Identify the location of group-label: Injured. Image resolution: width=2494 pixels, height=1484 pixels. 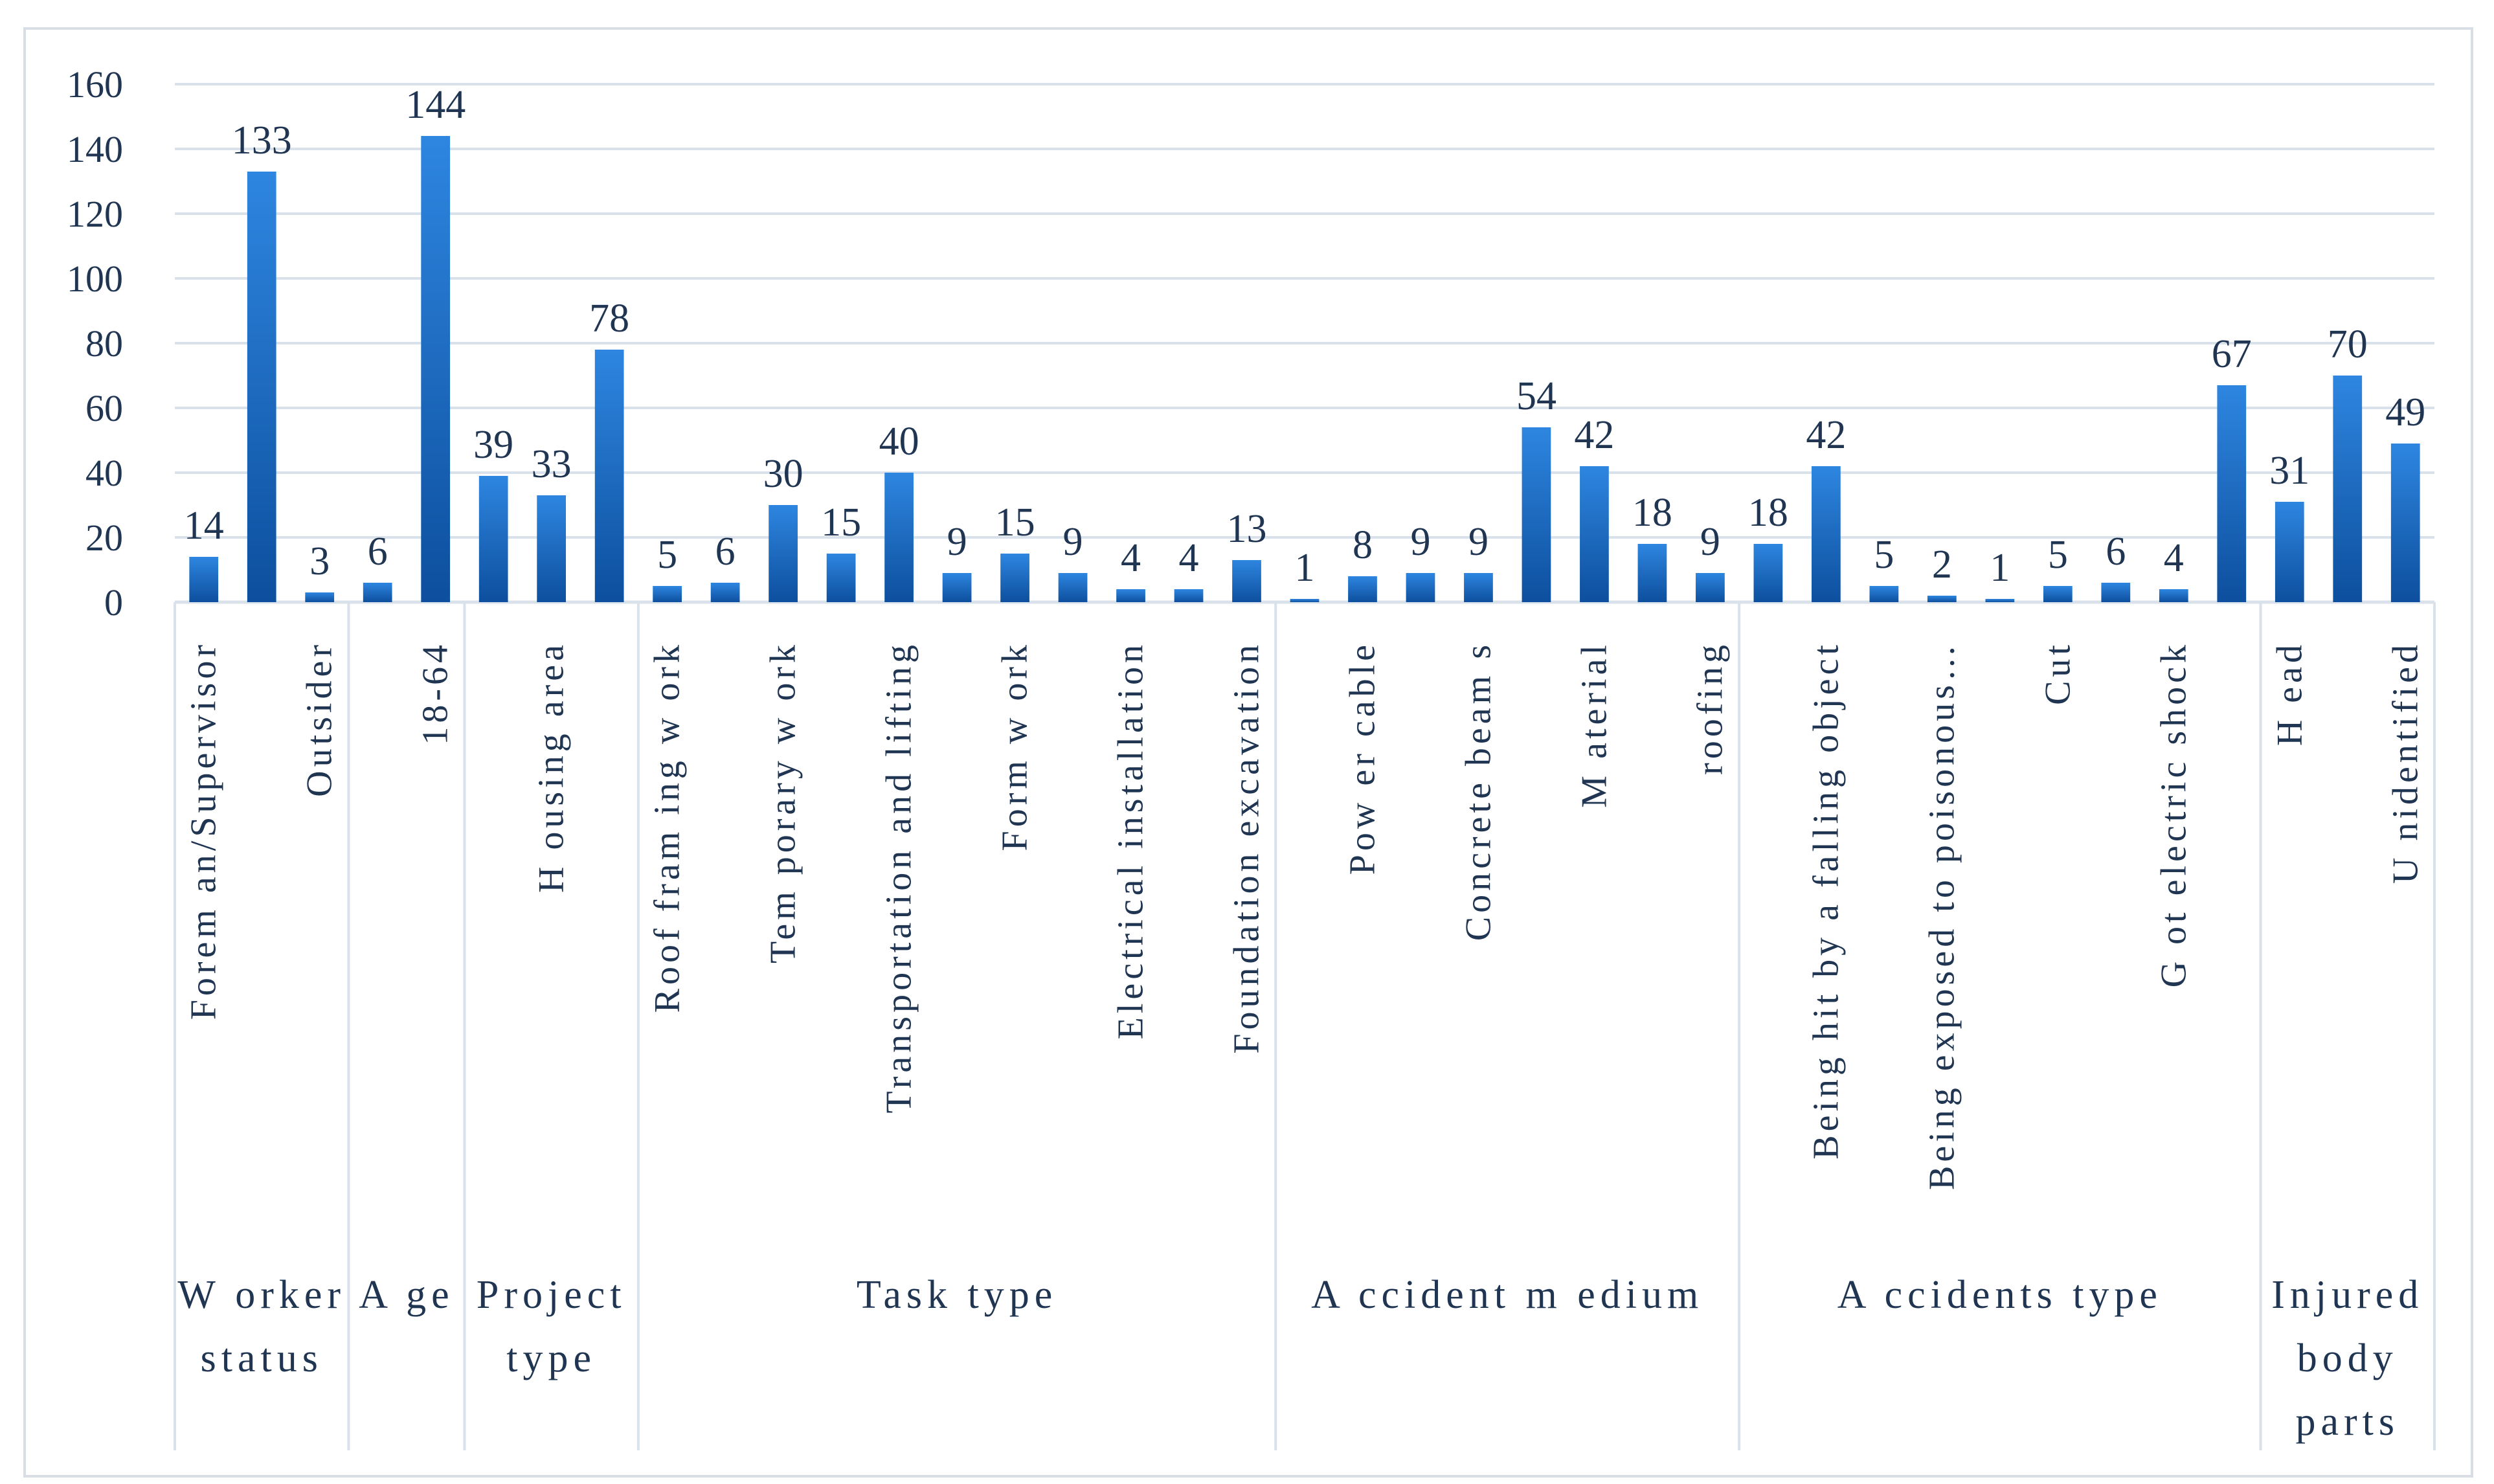
(2347, 1295).